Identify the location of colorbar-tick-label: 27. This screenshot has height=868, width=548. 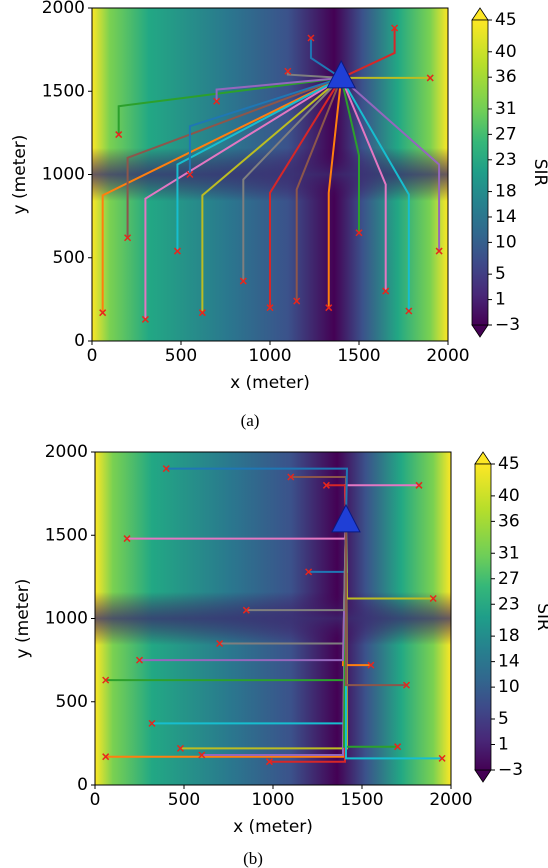
(509, 579).